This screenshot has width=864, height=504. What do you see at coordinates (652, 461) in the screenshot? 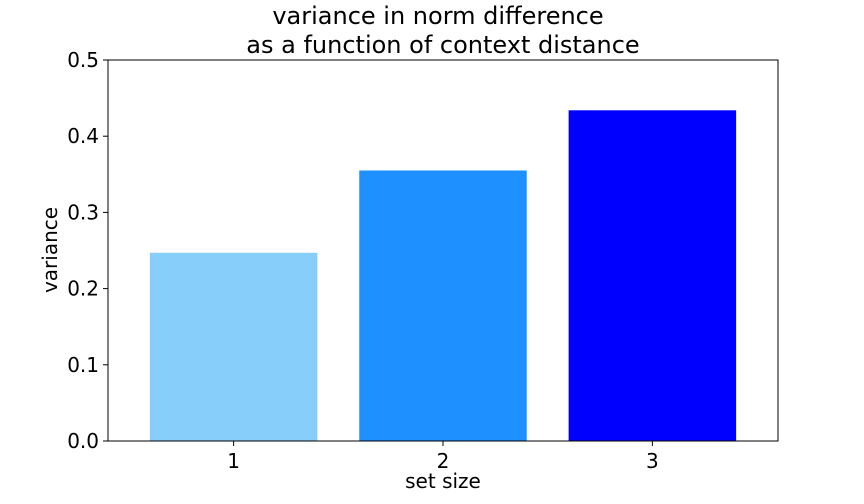
I see `x-tick-label: 3` at bounding box center [652, 461].